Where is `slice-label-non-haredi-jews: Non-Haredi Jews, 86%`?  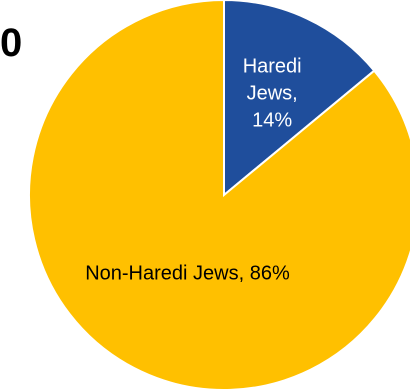 slice-label-non-haredi-jews: Non-Haredi Jews, 86% is located at coordinates (187, 274).